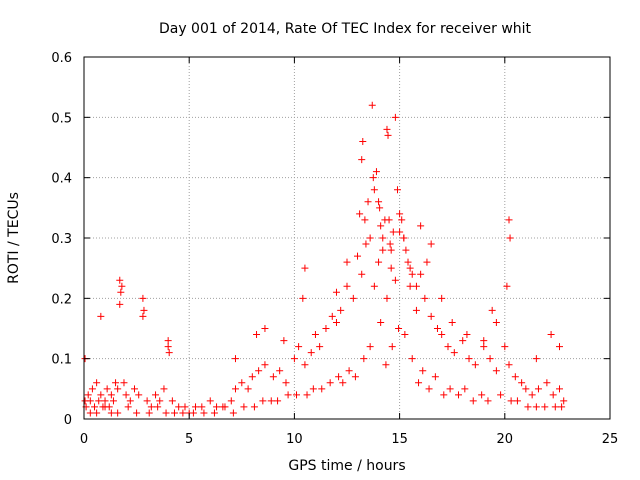  Describe the element at coordinates (505, 439) in the screenshot. I see `x-tick-label: 20` at that location.